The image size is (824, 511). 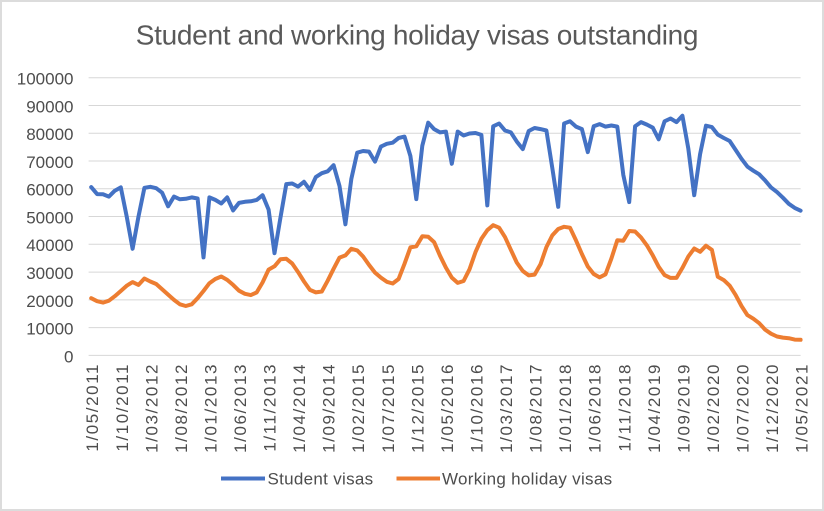 I want to click on svg-text: 1/05/2021, so click(x=802, y=408).